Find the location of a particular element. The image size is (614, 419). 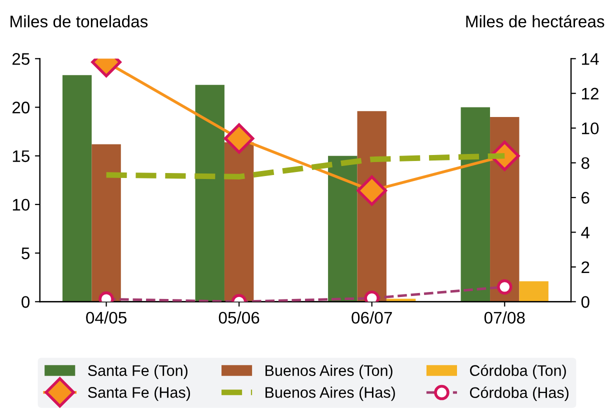

y2-tick-label: 12 is located at coordinates (590, 94).